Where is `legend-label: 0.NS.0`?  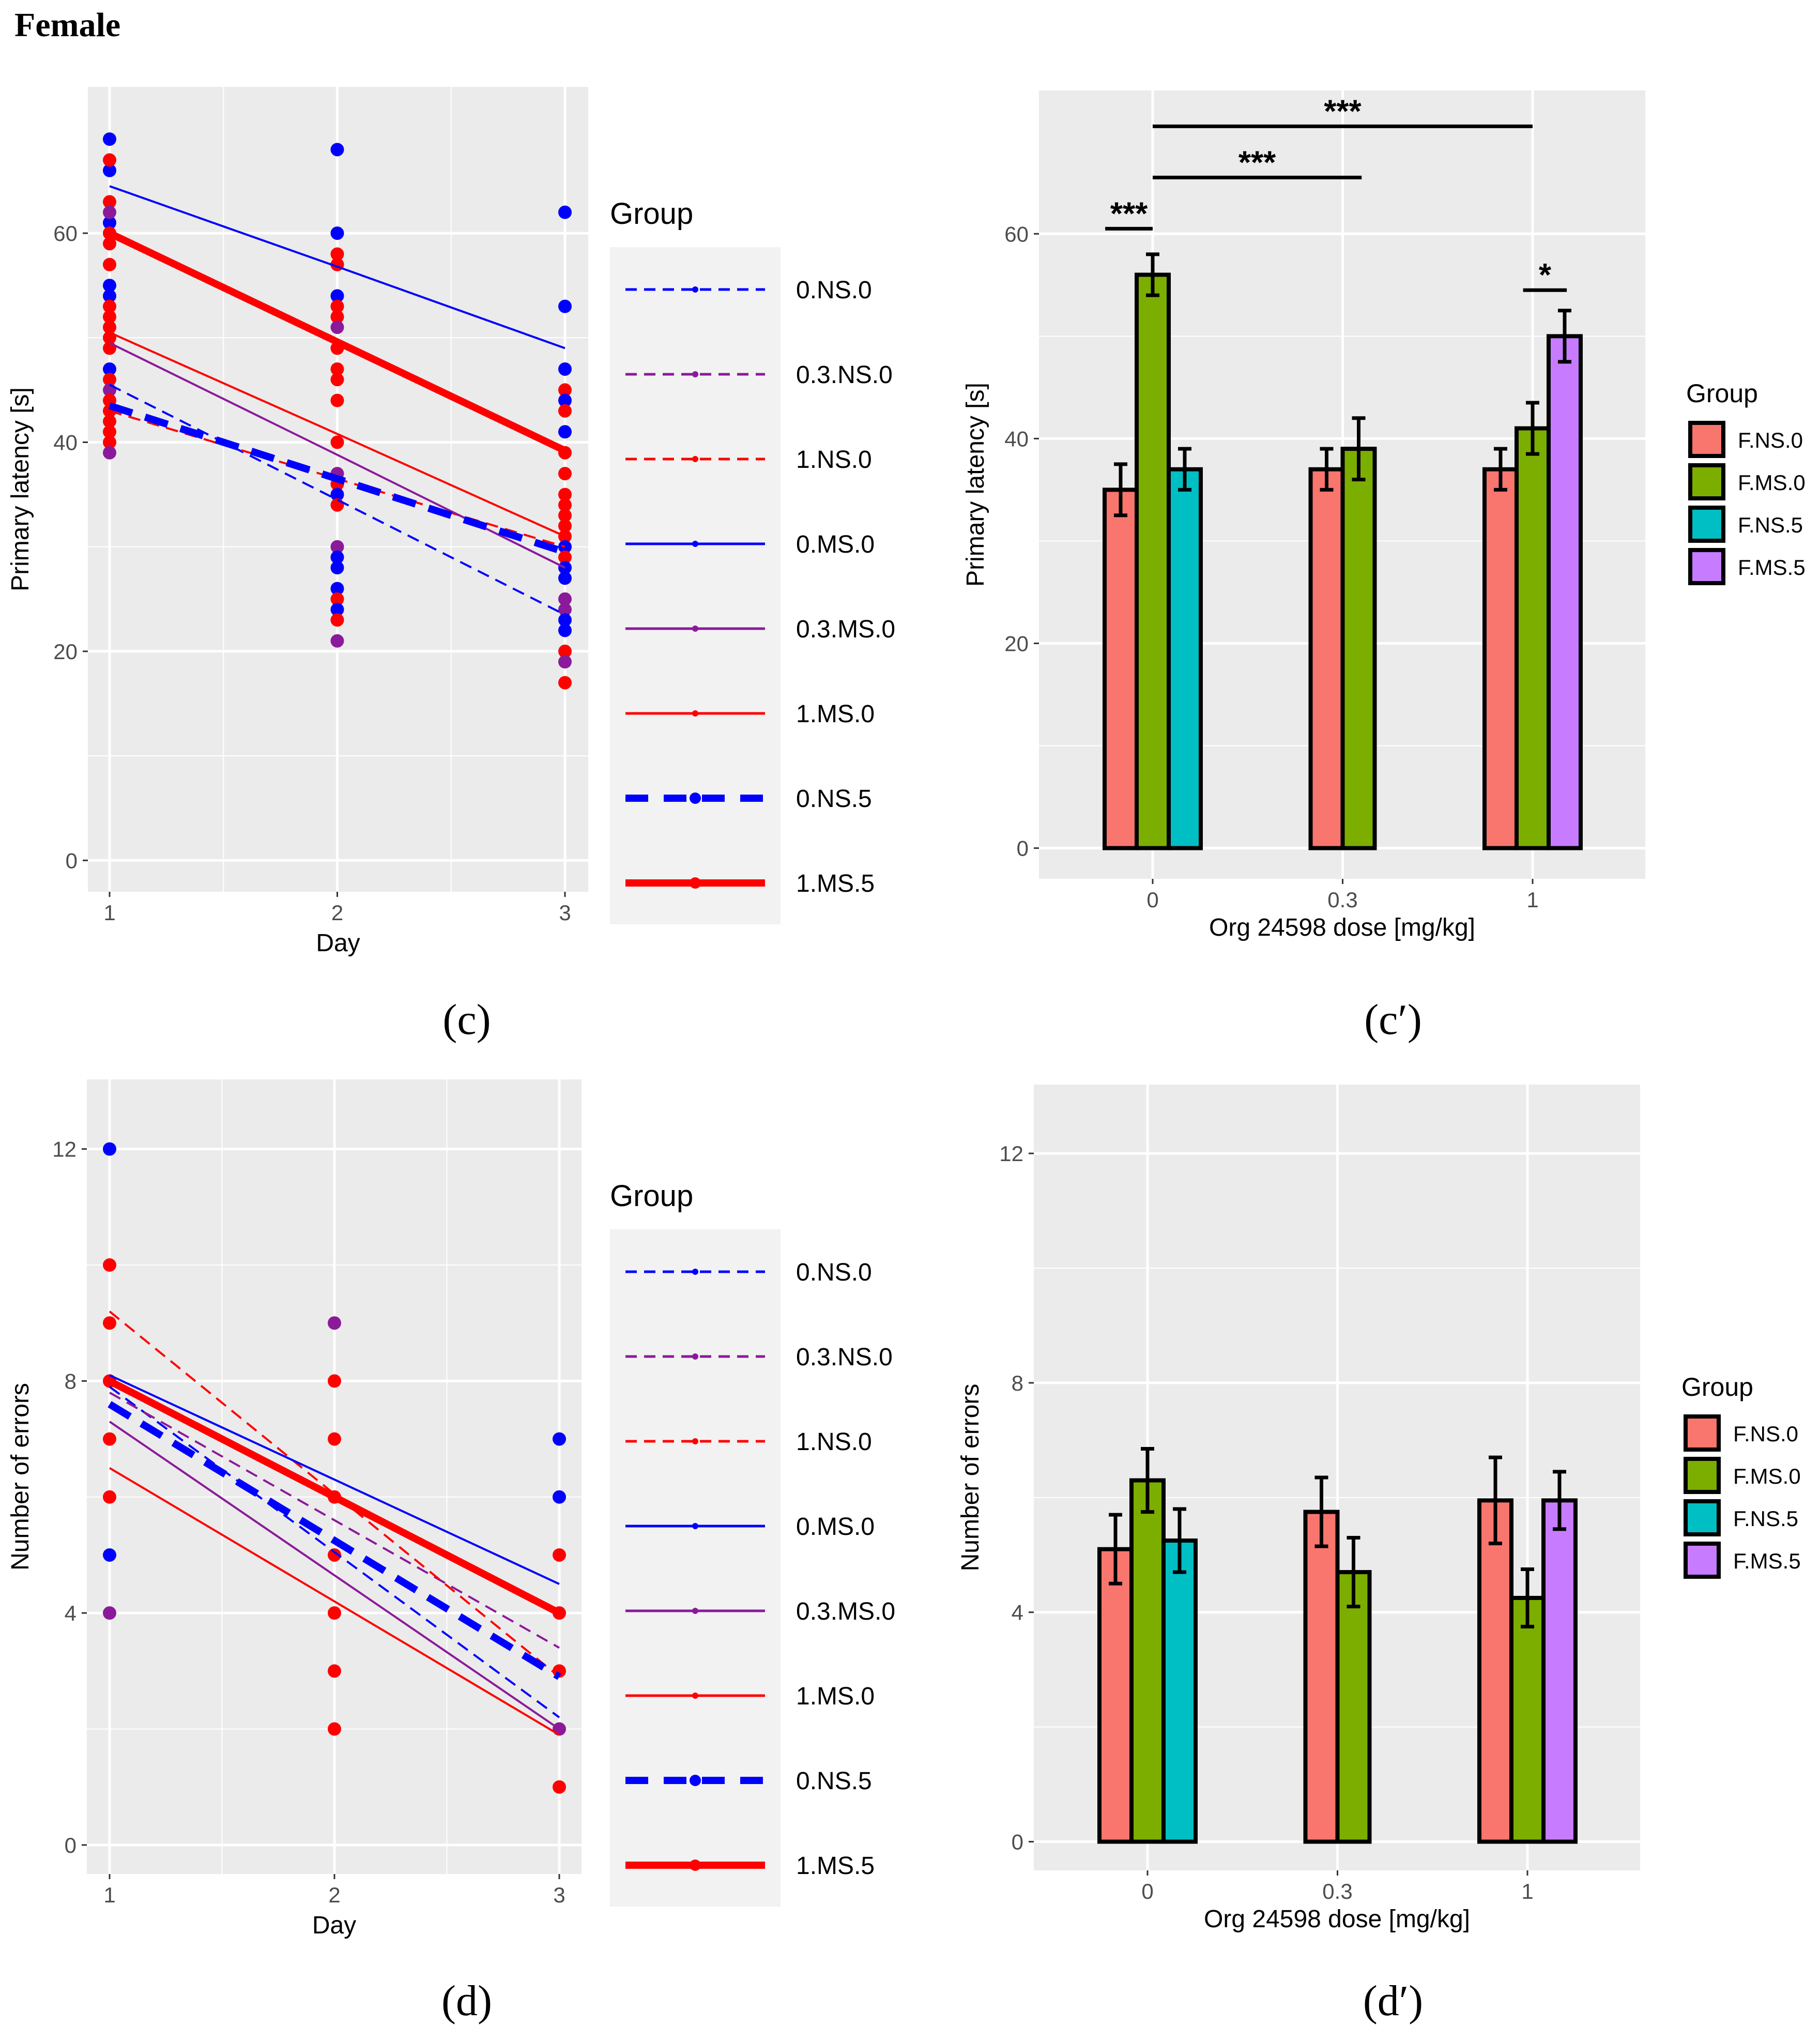 legend-label: 0.NS.0 is located at coordinates (834, 1272).